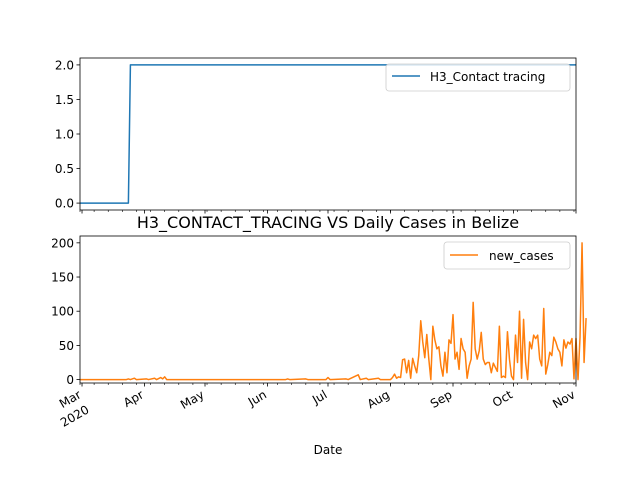  I want to click on y-tick-label: 100, so click(62, 312).